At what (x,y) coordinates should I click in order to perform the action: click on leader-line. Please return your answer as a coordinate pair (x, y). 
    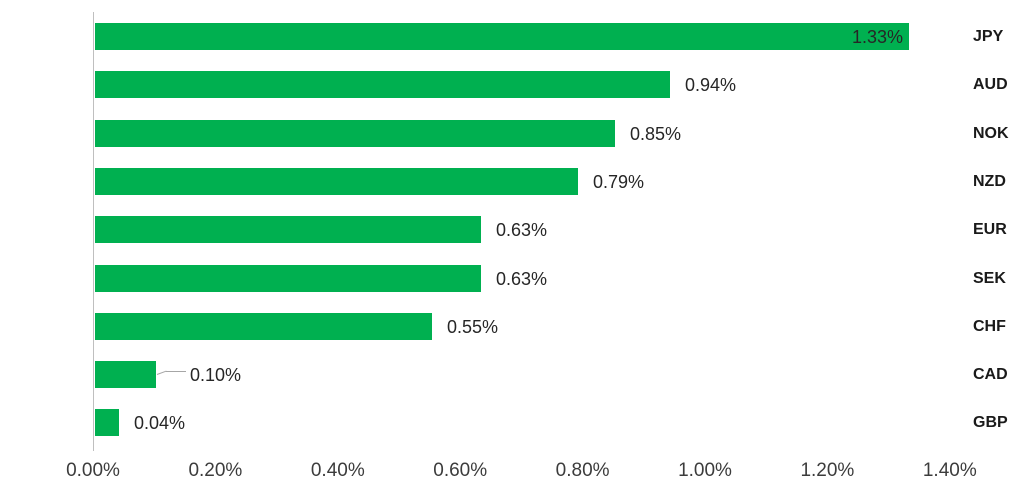
    Looking at the image, I should click on (176, 371).